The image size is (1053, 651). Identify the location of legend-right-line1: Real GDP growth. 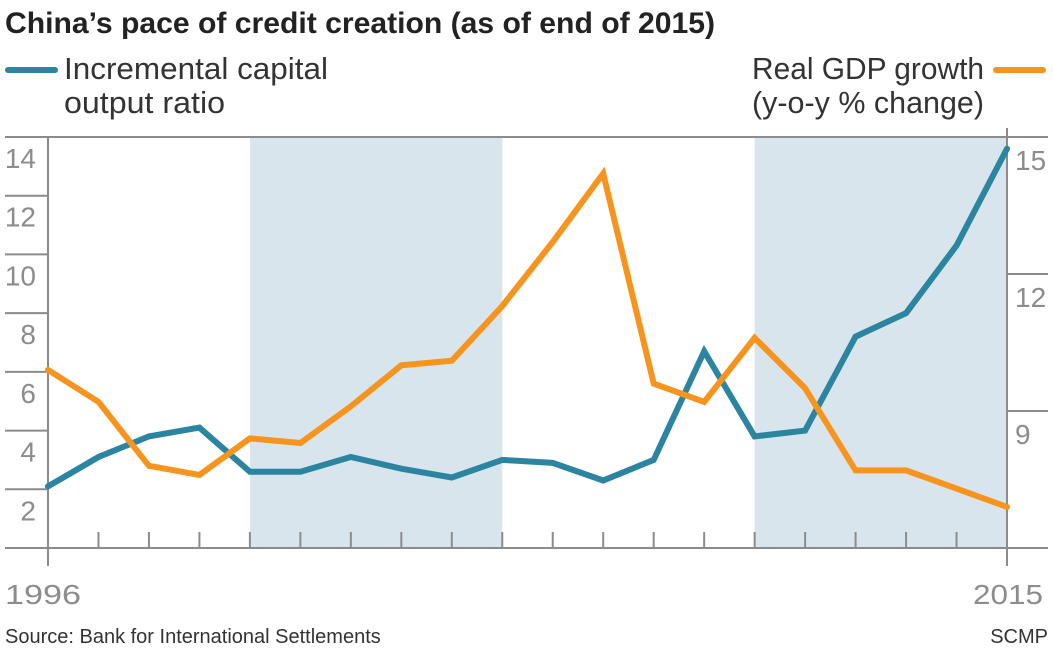
(868, 68).